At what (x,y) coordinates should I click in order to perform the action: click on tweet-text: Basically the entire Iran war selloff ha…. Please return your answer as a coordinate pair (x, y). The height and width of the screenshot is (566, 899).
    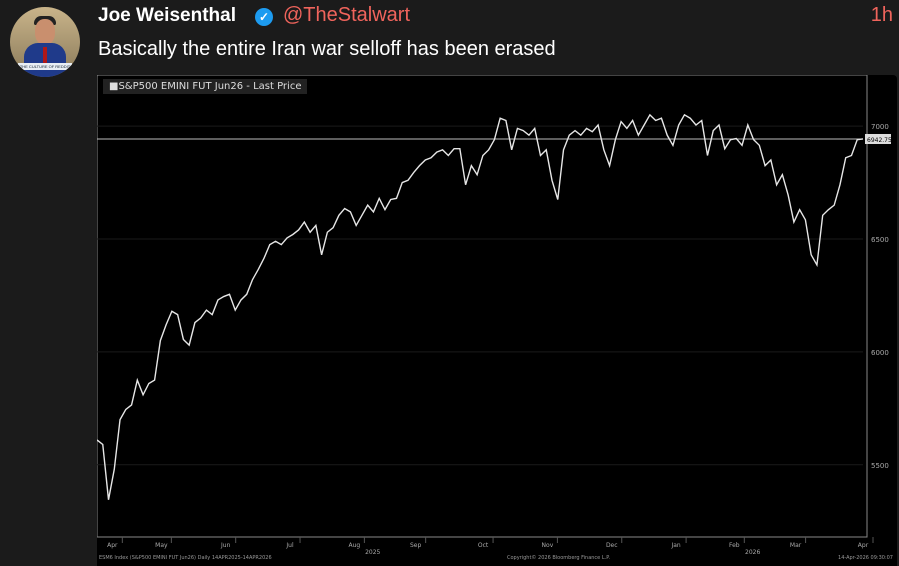
    Looking at the image, I should click on (327, 49).